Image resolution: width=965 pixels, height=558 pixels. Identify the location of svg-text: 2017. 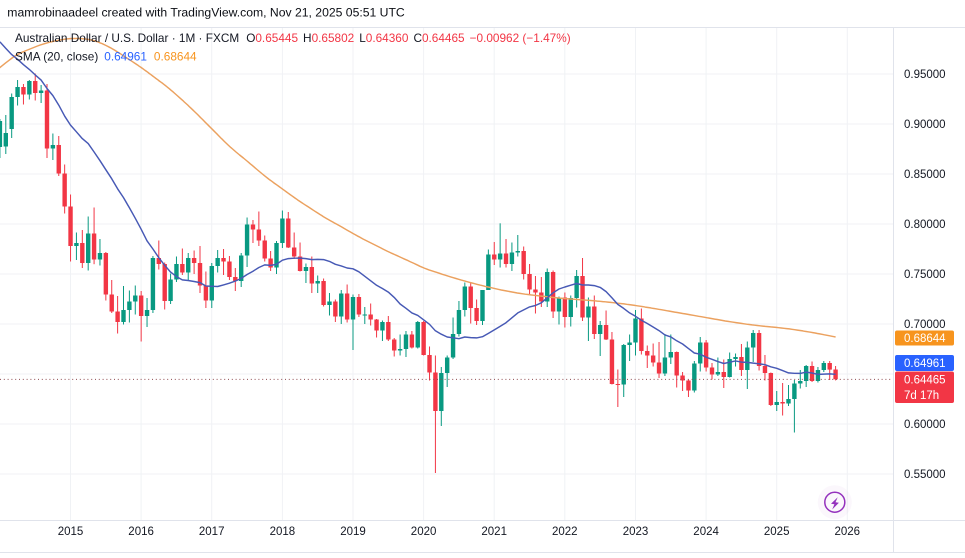
(212, 532).